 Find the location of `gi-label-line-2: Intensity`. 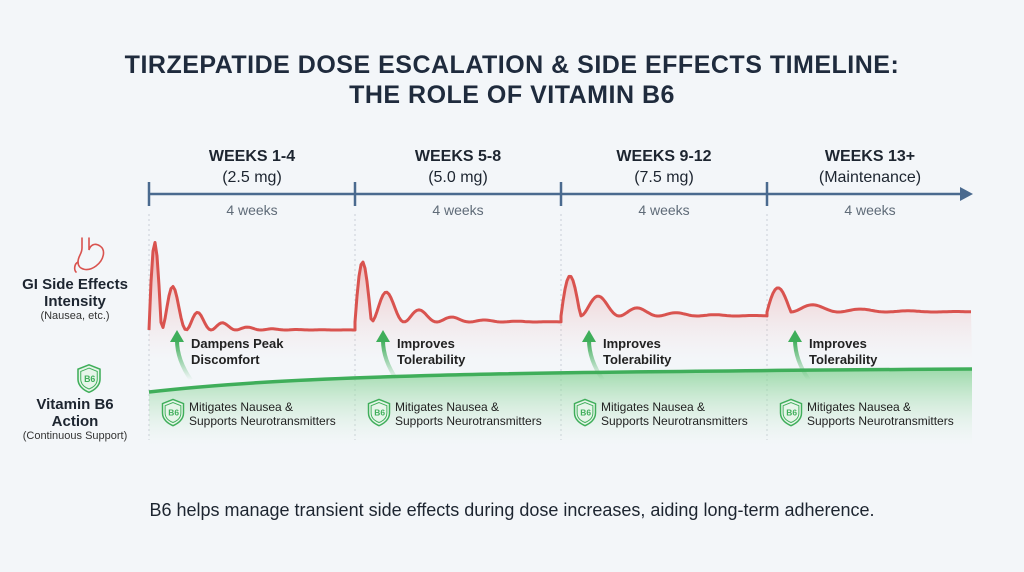

gi-label-line-2: Intensity is located at coordinates (75, 301).